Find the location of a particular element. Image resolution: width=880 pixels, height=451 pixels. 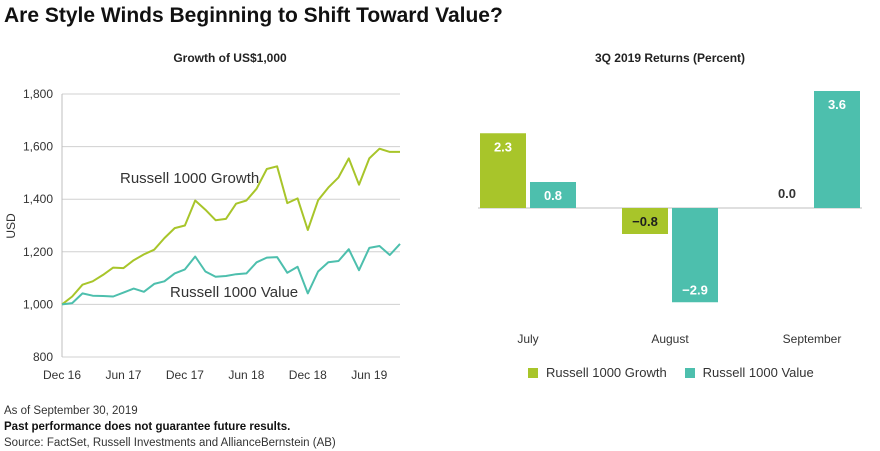

legend-label-value: Russell 1000 Value is located at coordinates (758, 372).